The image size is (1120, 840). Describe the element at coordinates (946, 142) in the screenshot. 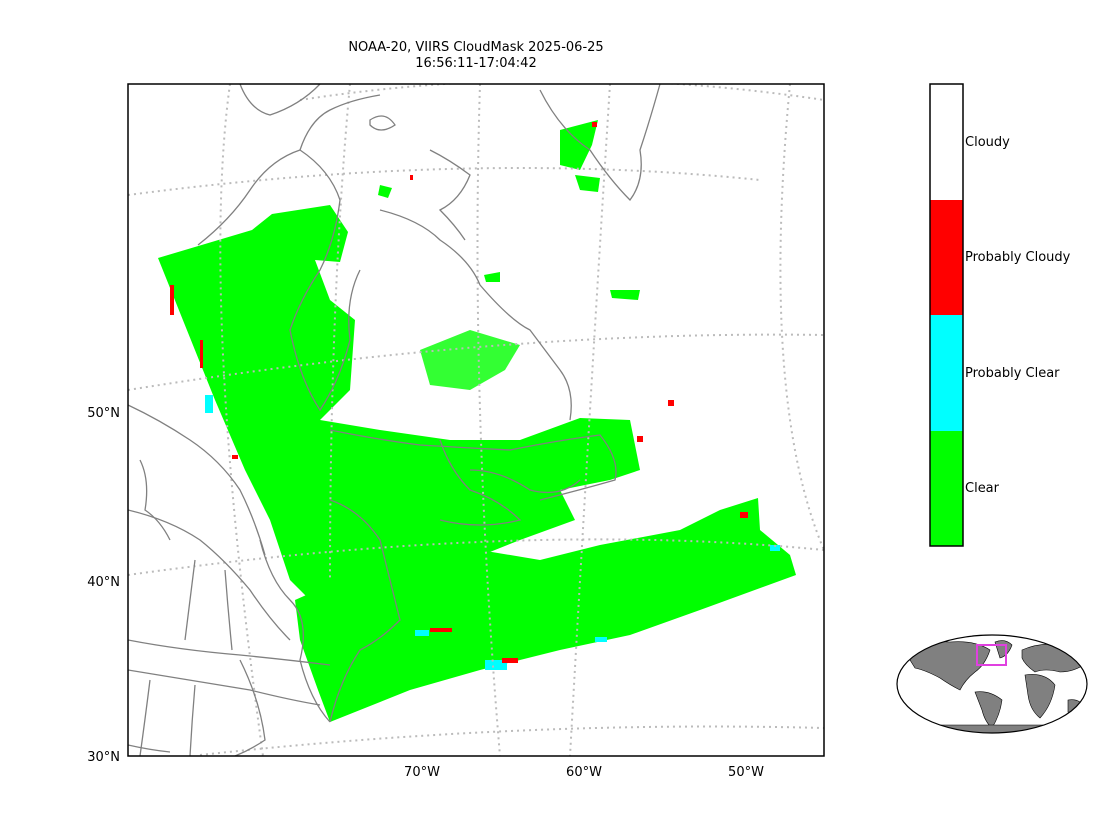

I see `colorbar-cloudy-swatch` at that location.